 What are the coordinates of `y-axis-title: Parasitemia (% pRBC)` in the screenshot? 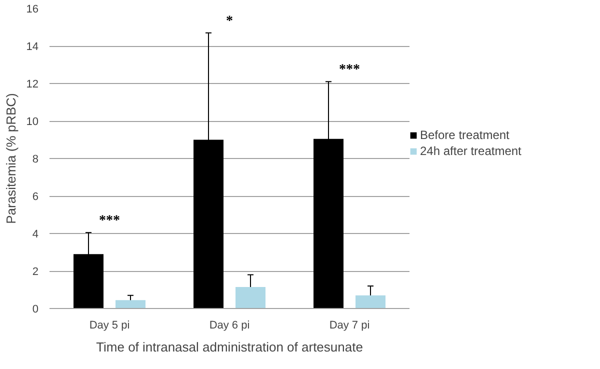 It's located at (10, 158).